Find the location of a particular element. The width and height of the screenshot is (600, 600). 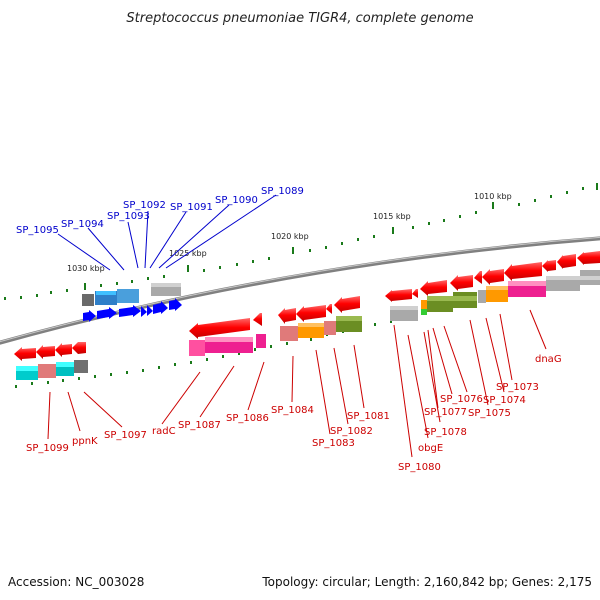

gene-arrow-ppnk is located at coordinates (45, 352).